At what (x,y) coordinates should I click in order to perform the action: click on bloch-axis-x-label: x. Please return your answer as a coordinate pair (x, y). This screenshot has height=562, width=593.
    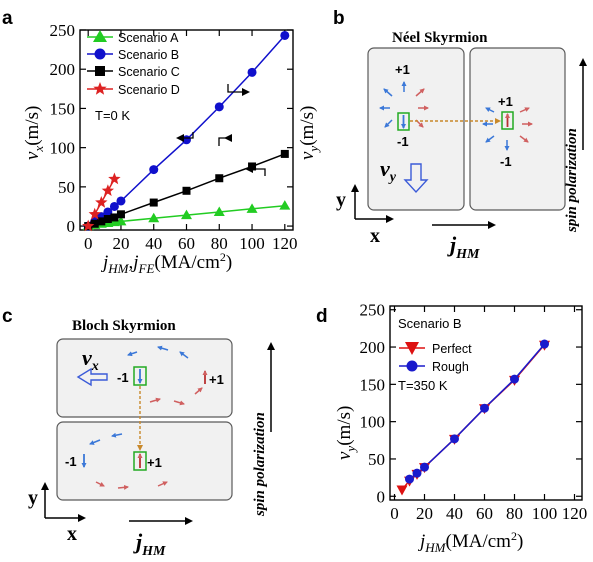
    Looking at the image, I should click on (72, 534).